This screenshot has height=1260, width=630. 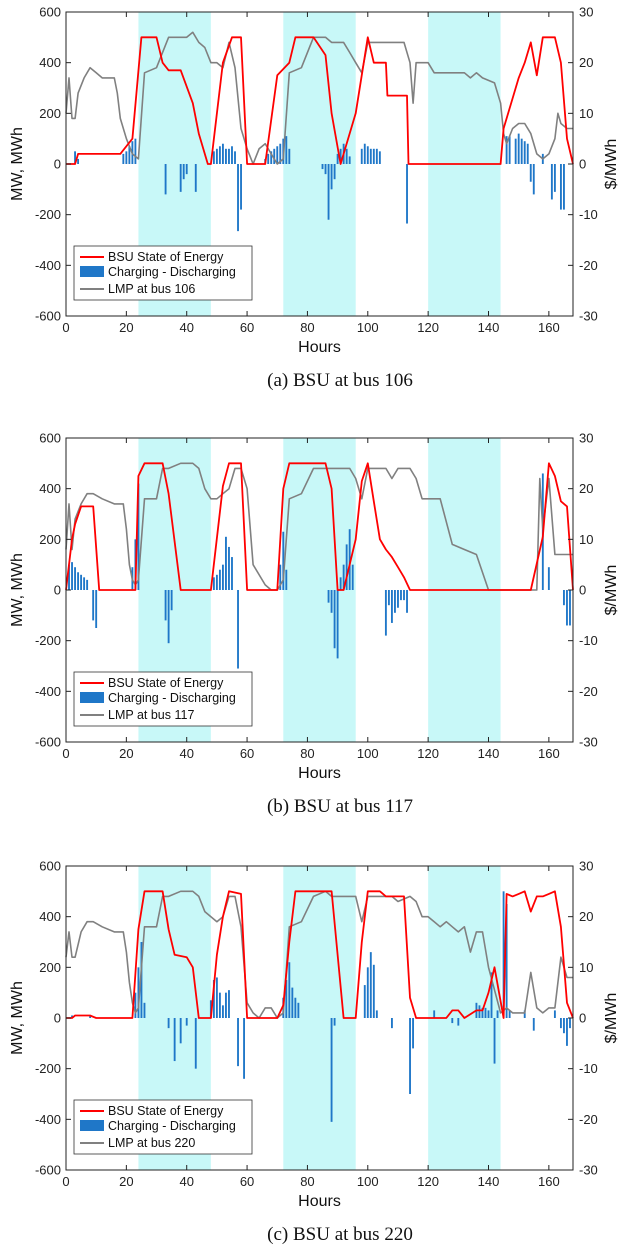 What do you see at coordinates (65, 327) in the screenshot?
I see `x-tick-label: 0` at bounding box center [65, 327].